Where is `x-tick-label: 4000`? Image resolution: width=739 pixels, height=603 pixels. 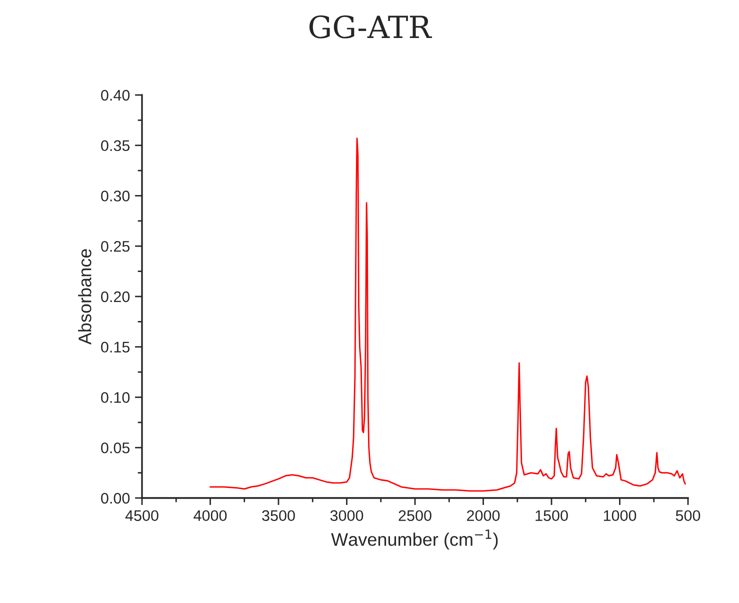 x-tick-label: 4000 is located at coordinates (210, 516).